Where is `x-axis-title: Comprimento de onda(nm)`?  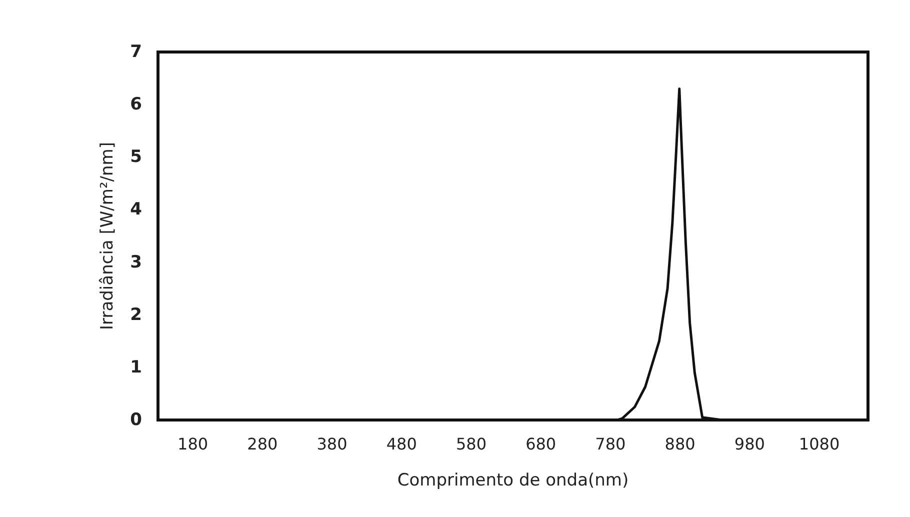
x-axis-title: Comprimento de onda(nm) is located at coordinates (513, 480).